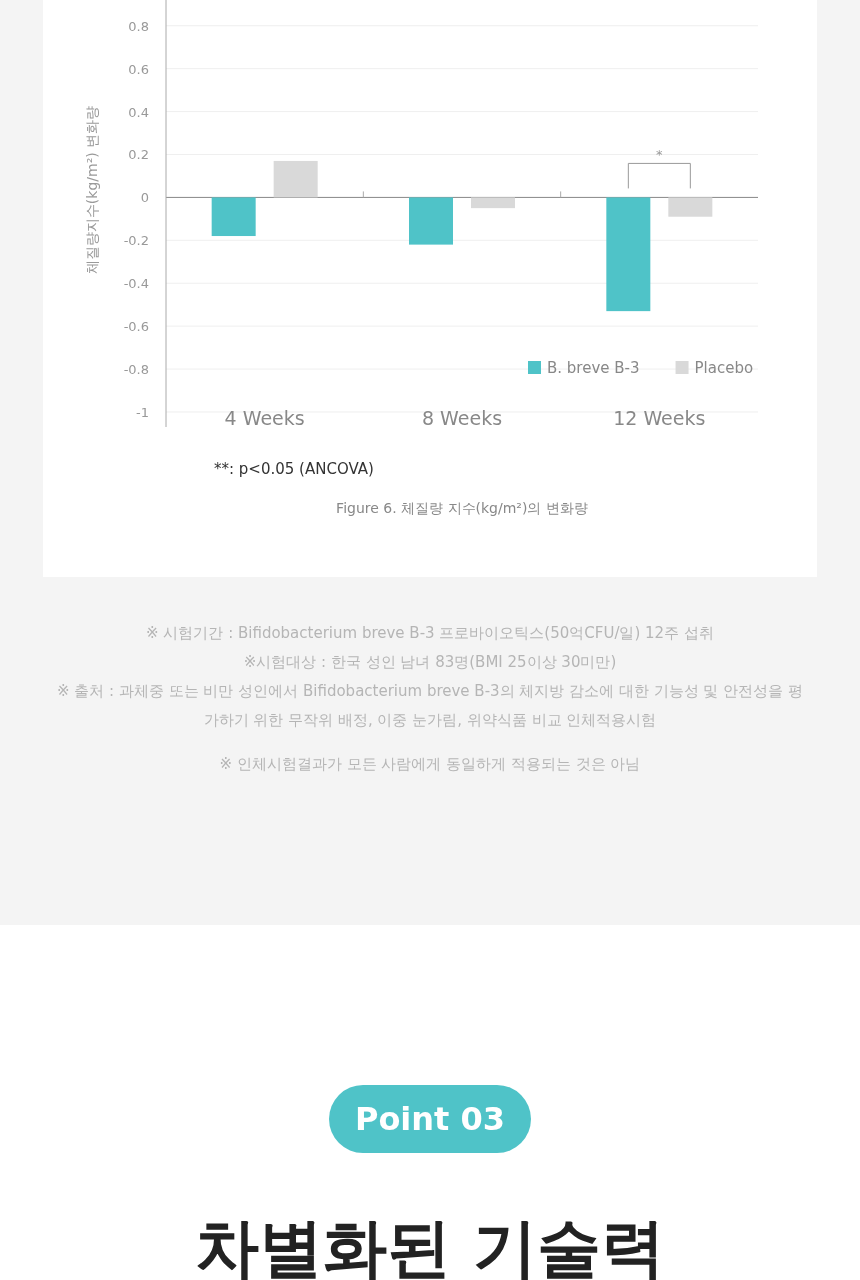 This screenshot has height=1280, width=860. Describe the element at coordinates (138, 26) in the screenshot. I see `y-tick-label: 0.8` at that location.